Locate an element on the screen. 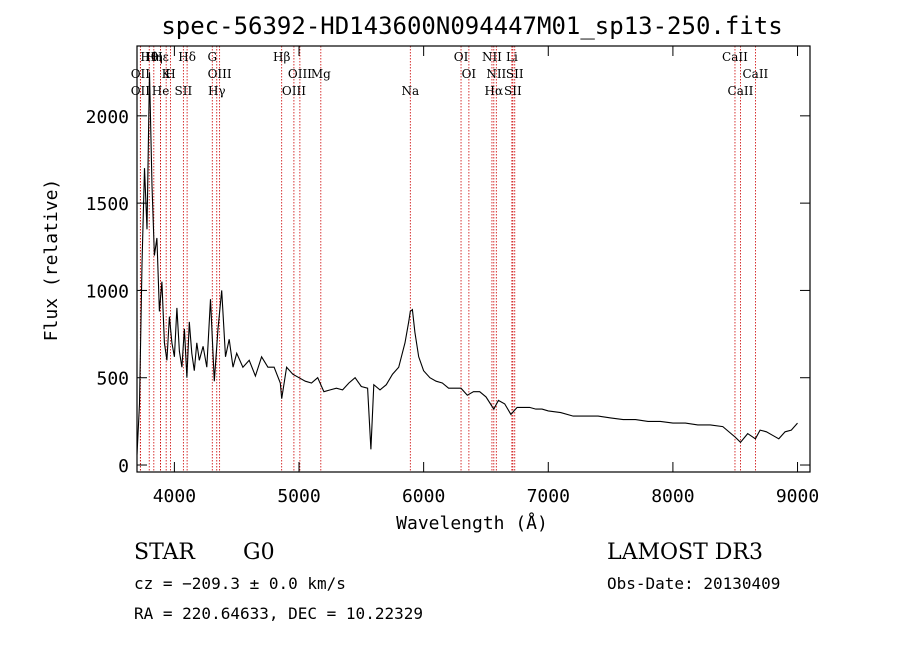 This screenshot has width=900, height=649. marker-label-15: Hβ is located at coordinates (281, 57).